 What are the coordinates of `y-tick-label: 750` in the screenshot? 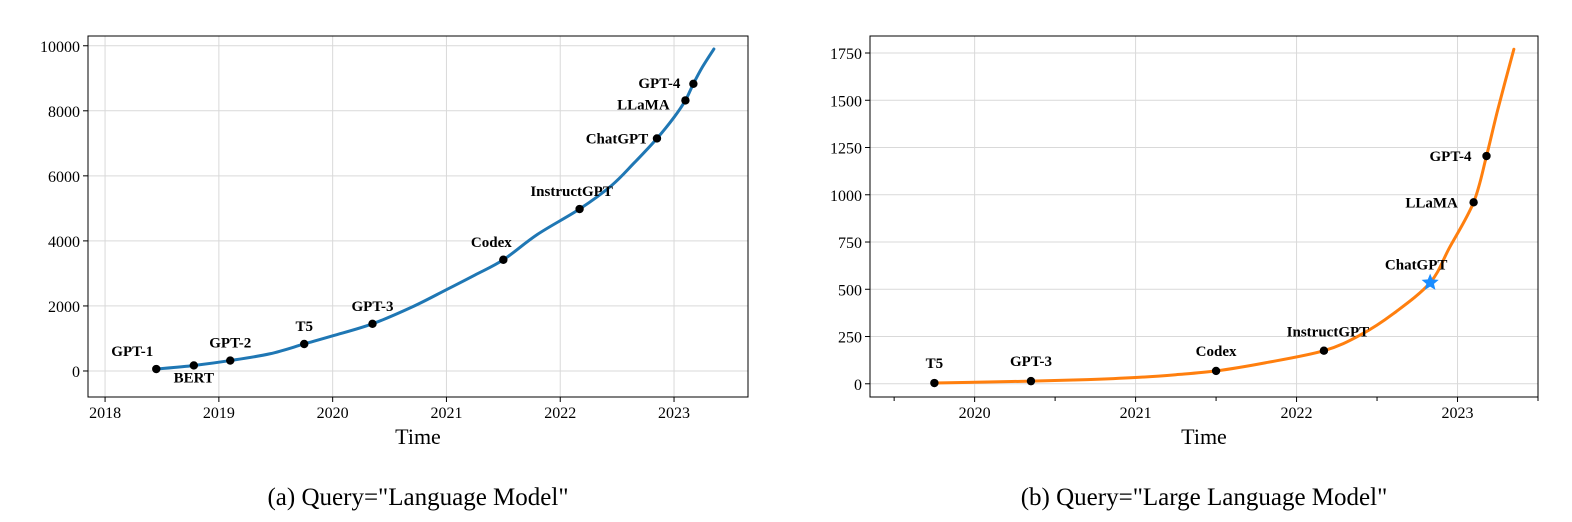 It's located at (850, 243).